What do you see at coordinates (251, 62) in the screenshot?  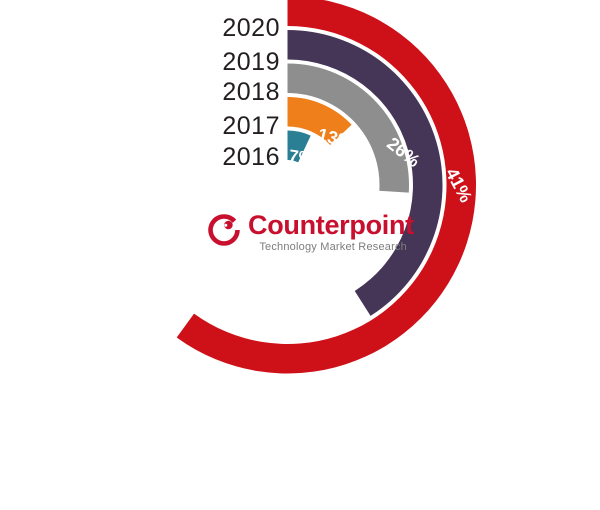 I see `year-label-2019: 2019` at bounding box center [251, 62].